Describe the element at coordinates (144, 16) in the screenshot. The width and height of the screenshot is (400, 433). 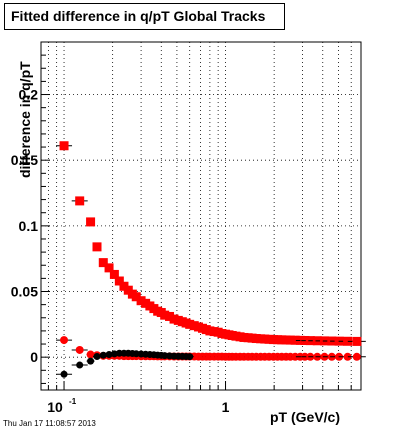
I see `chart-title: Fitted difference in q/pT Global Tracks` at that location.